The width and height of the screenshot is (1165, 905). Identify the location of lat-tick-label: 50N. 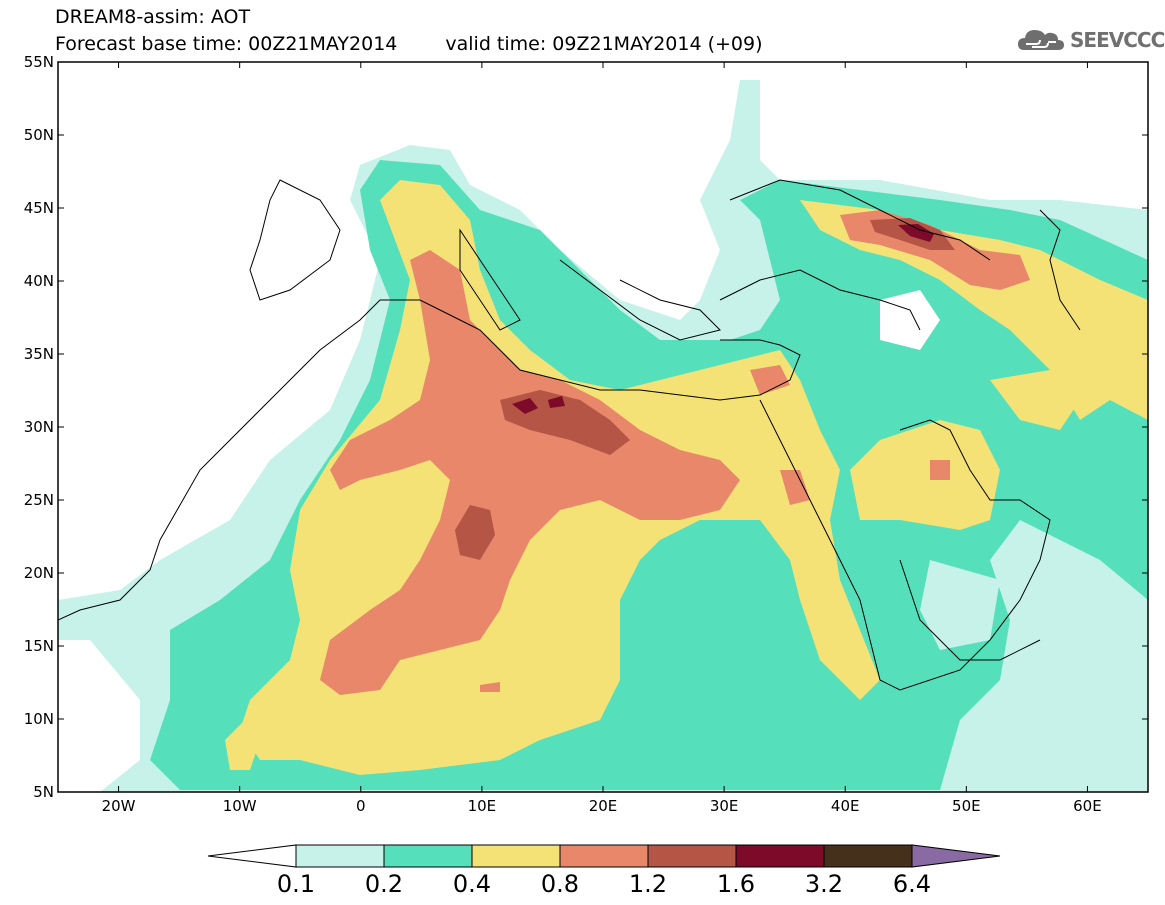
(39, 135).